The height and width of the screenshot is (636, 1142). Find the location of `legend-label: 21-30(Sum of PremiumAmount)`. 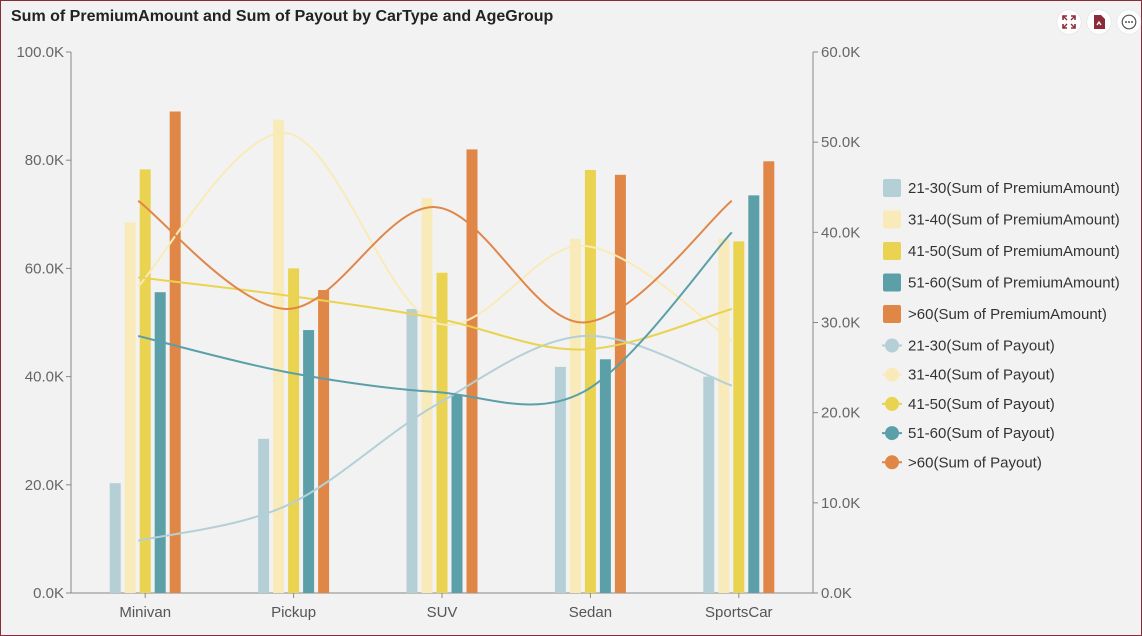

legend-label: 21-30(Sum of PremiumAmount) is located at coordinates (1014, 188).